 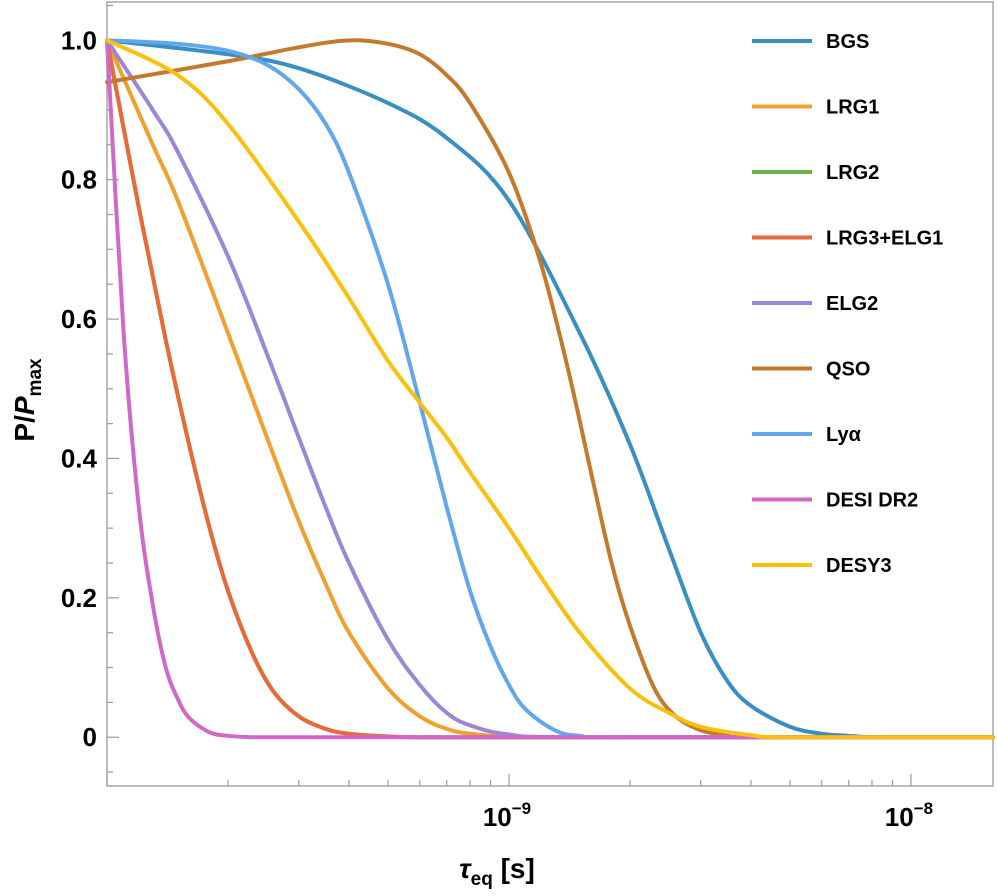 I want to click on y-tick-label: 0, so click(x=90, y=737).